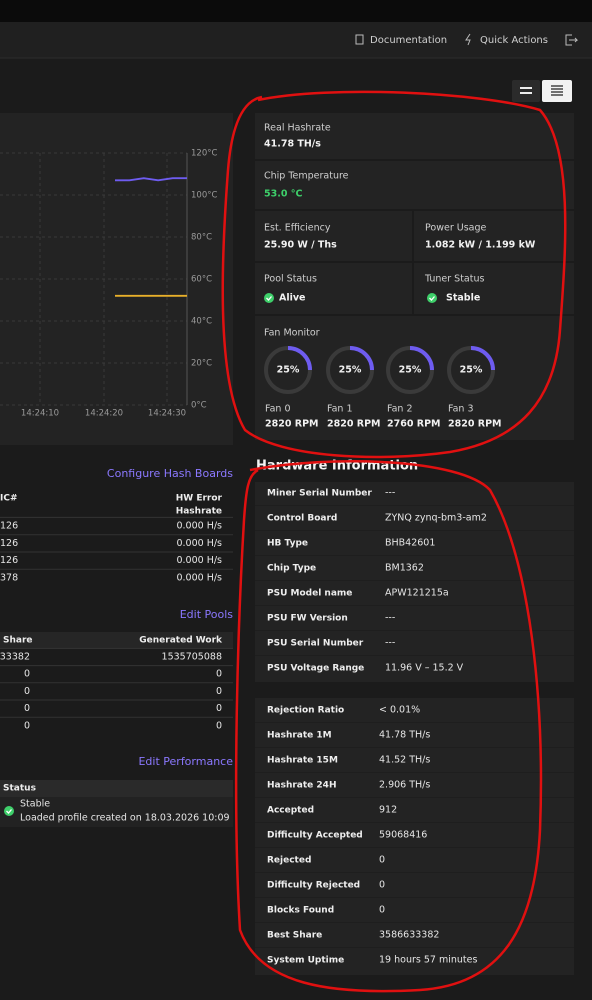 The width and height of the screenshot is (592, 1000). What do you see at coordinates (297, 228) in the screenshot?
I see `label: Est. Efficiency` at bounding box center [297, 228].